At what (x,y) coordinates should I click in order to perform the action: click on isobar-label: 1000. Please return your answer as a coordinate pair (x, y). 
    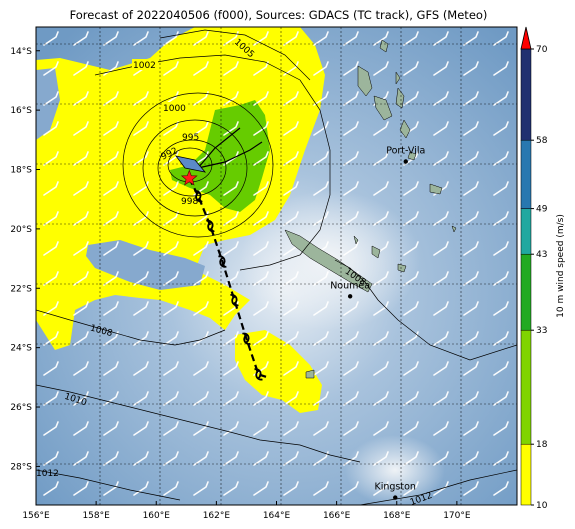
    Looking at the image, I should click on (174, 109).